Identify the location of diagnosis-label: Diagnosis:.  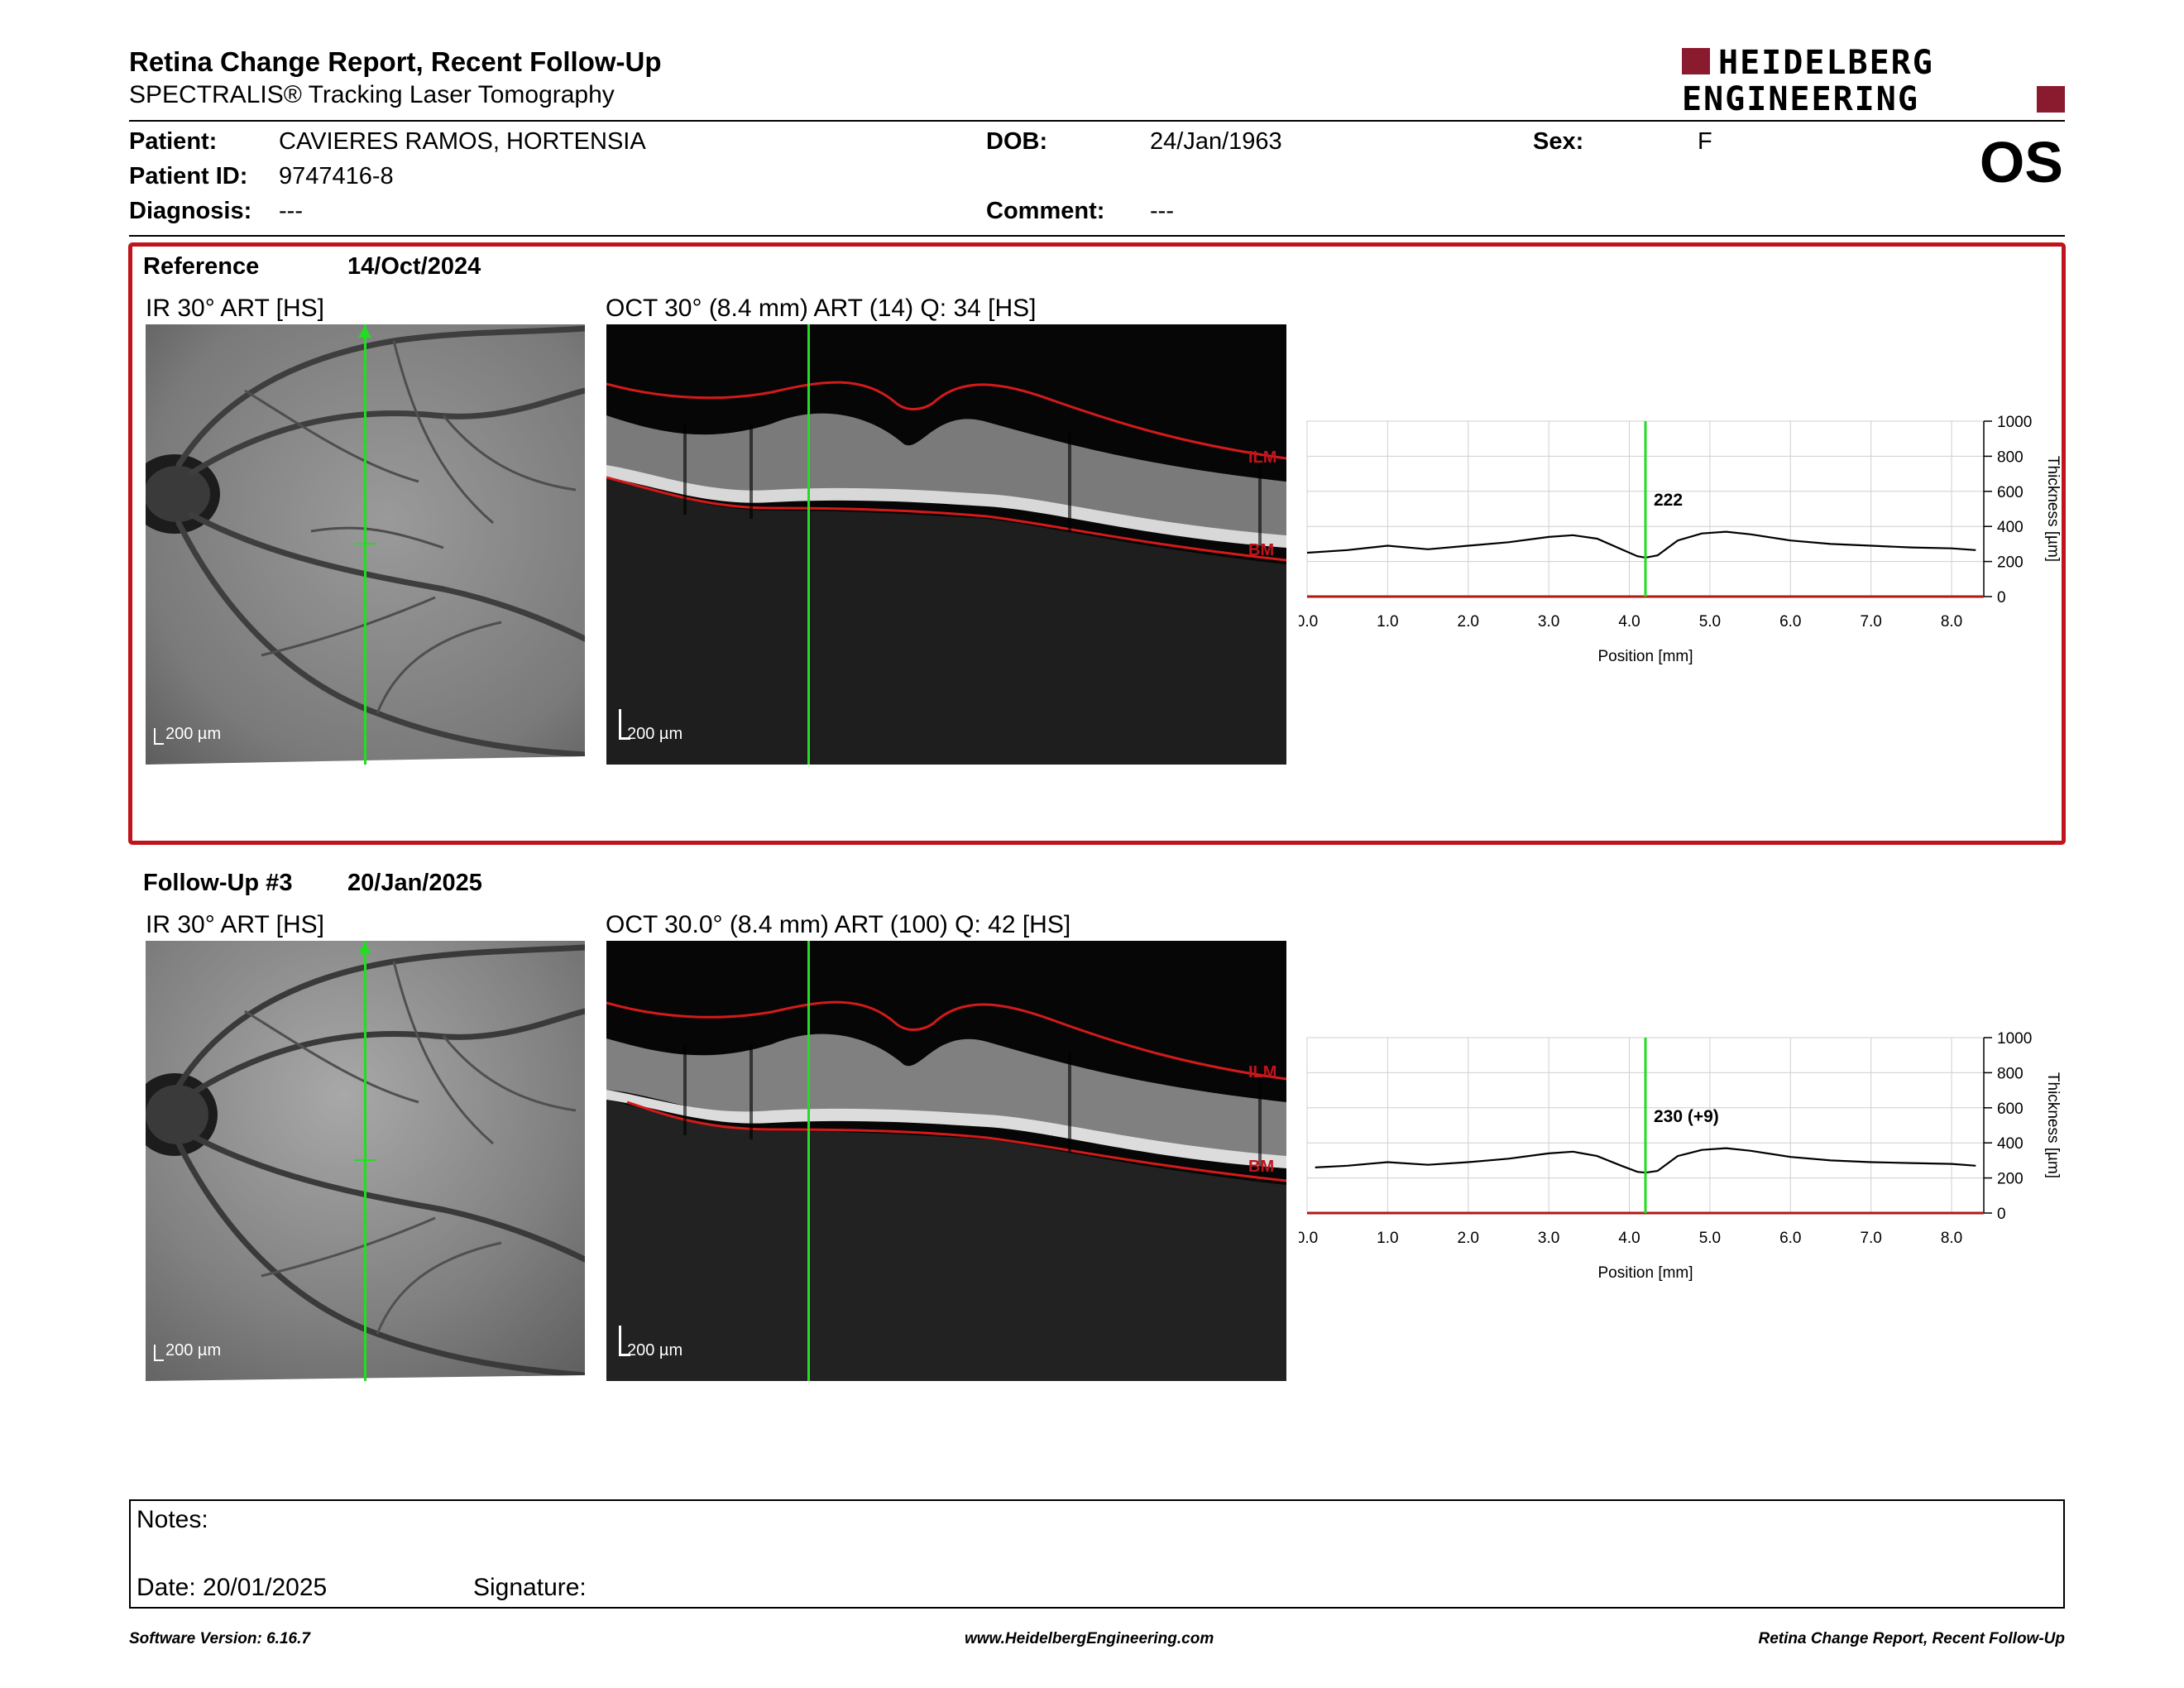
(190, 211).